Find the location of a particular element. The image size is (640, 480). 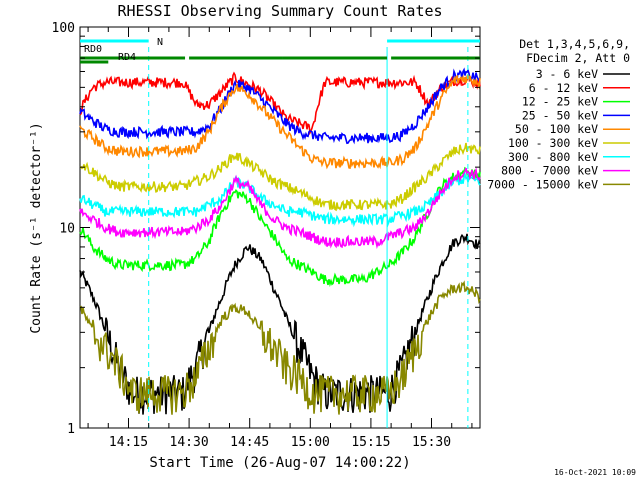

legend-label-8: 7000 - 15000 keV is located at coordinates (542, 184).